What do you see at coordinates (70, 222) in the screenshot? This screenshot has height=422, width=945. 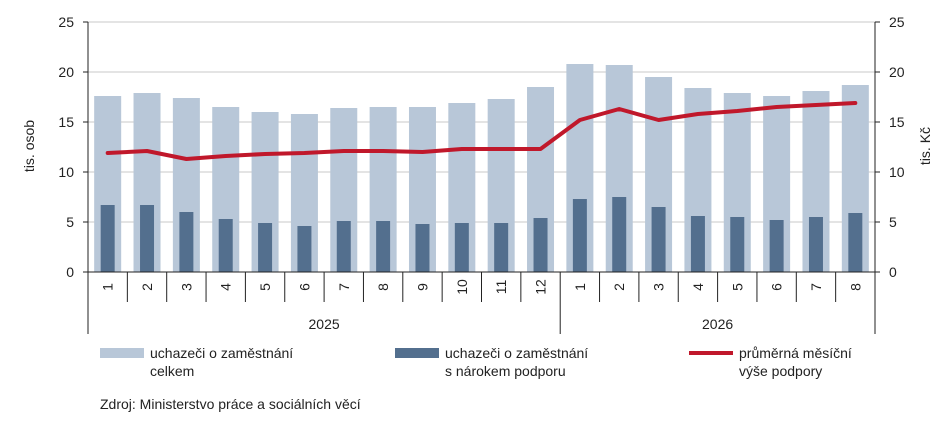 I see `y-tick-label-left: 5` at bounding box center [70, 222].